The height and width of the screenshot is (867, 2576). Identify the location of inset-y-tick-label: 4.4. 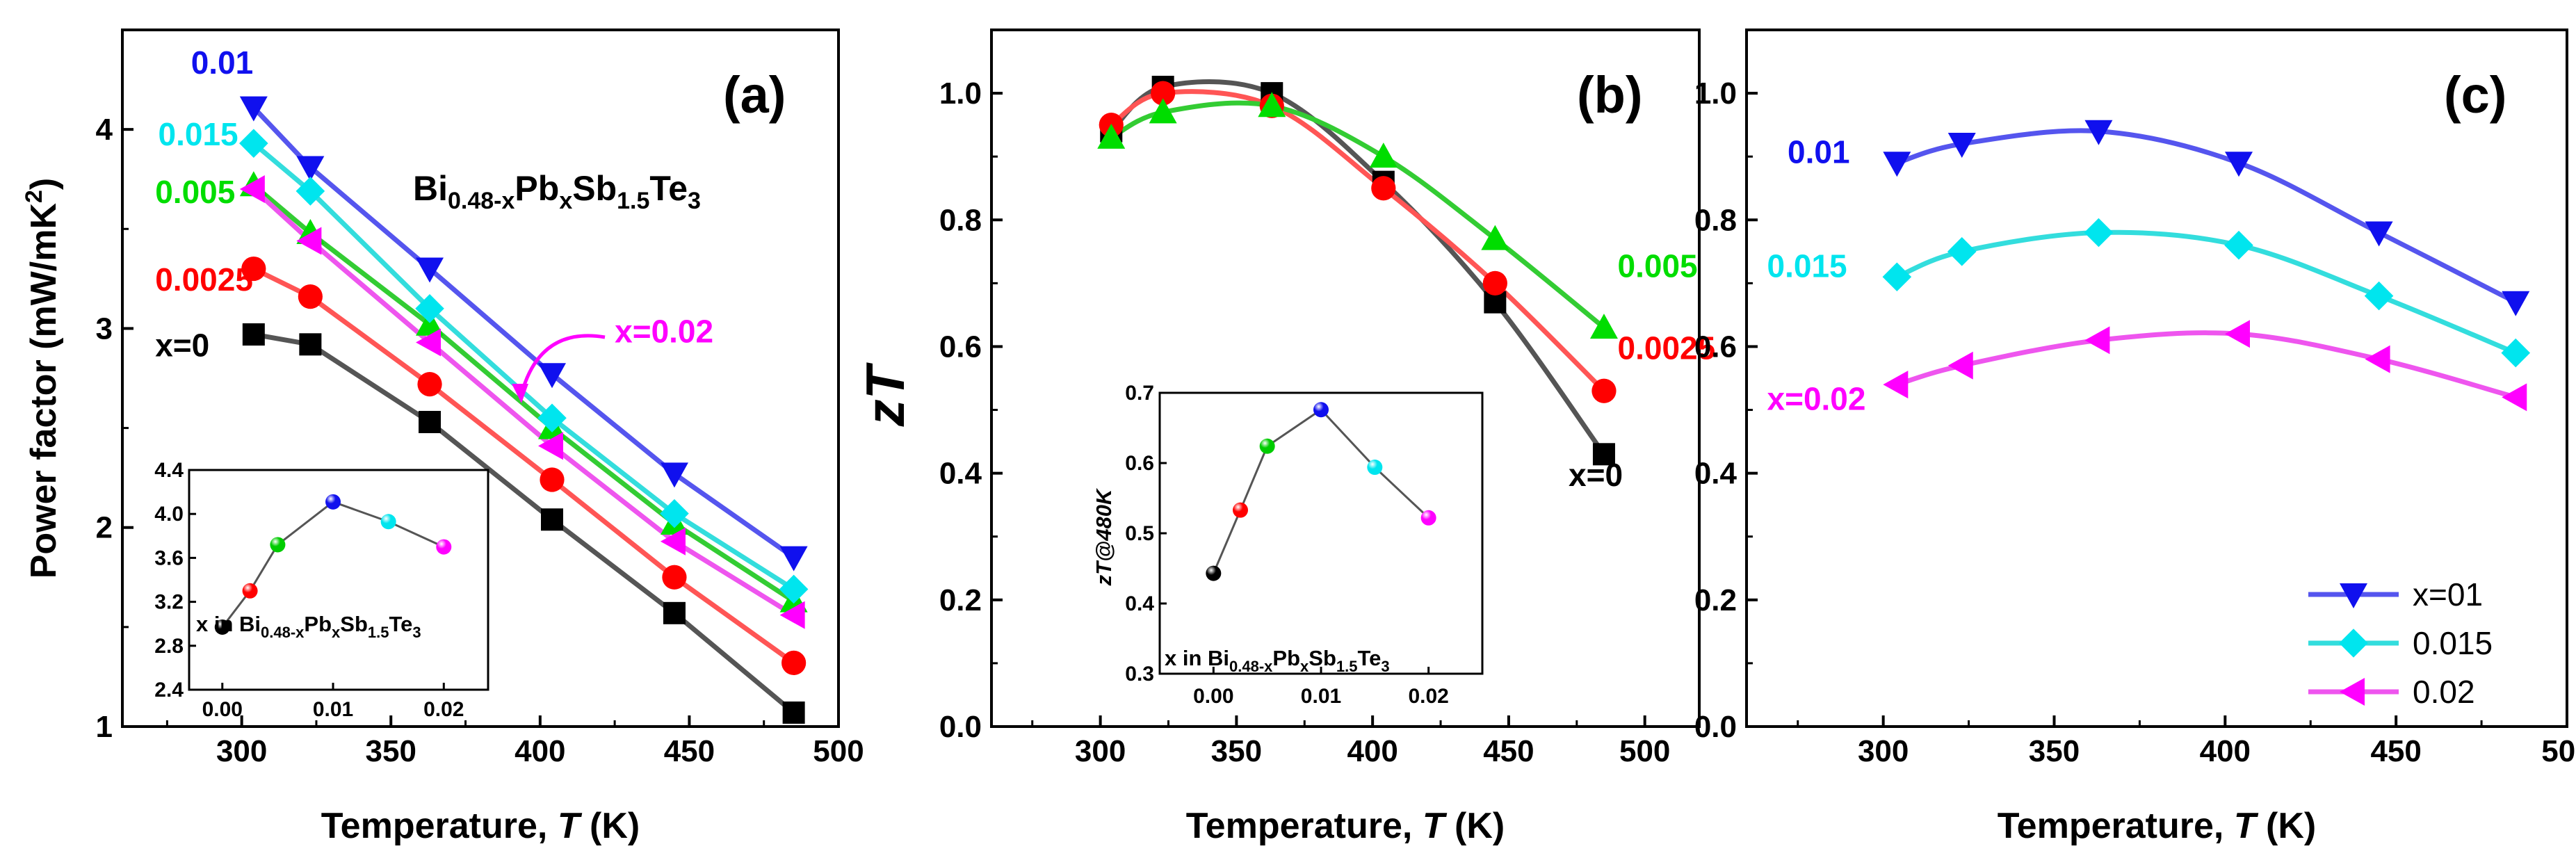
(169, 470).